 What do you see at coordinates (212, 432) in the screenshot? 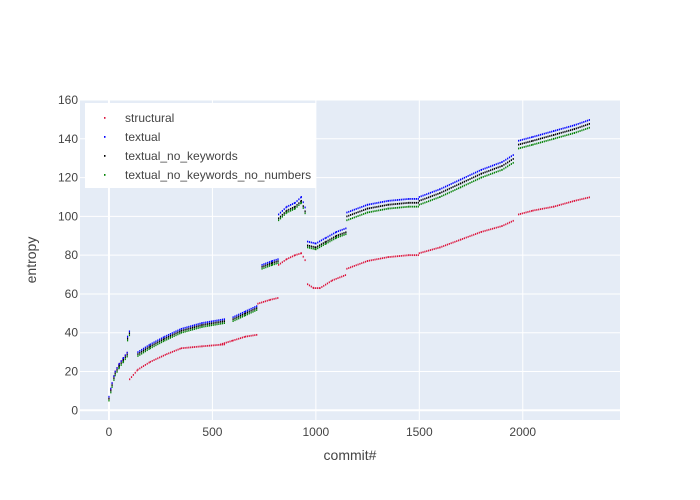
I see `x-tick-label: 500` at bounding box center [212, 432].